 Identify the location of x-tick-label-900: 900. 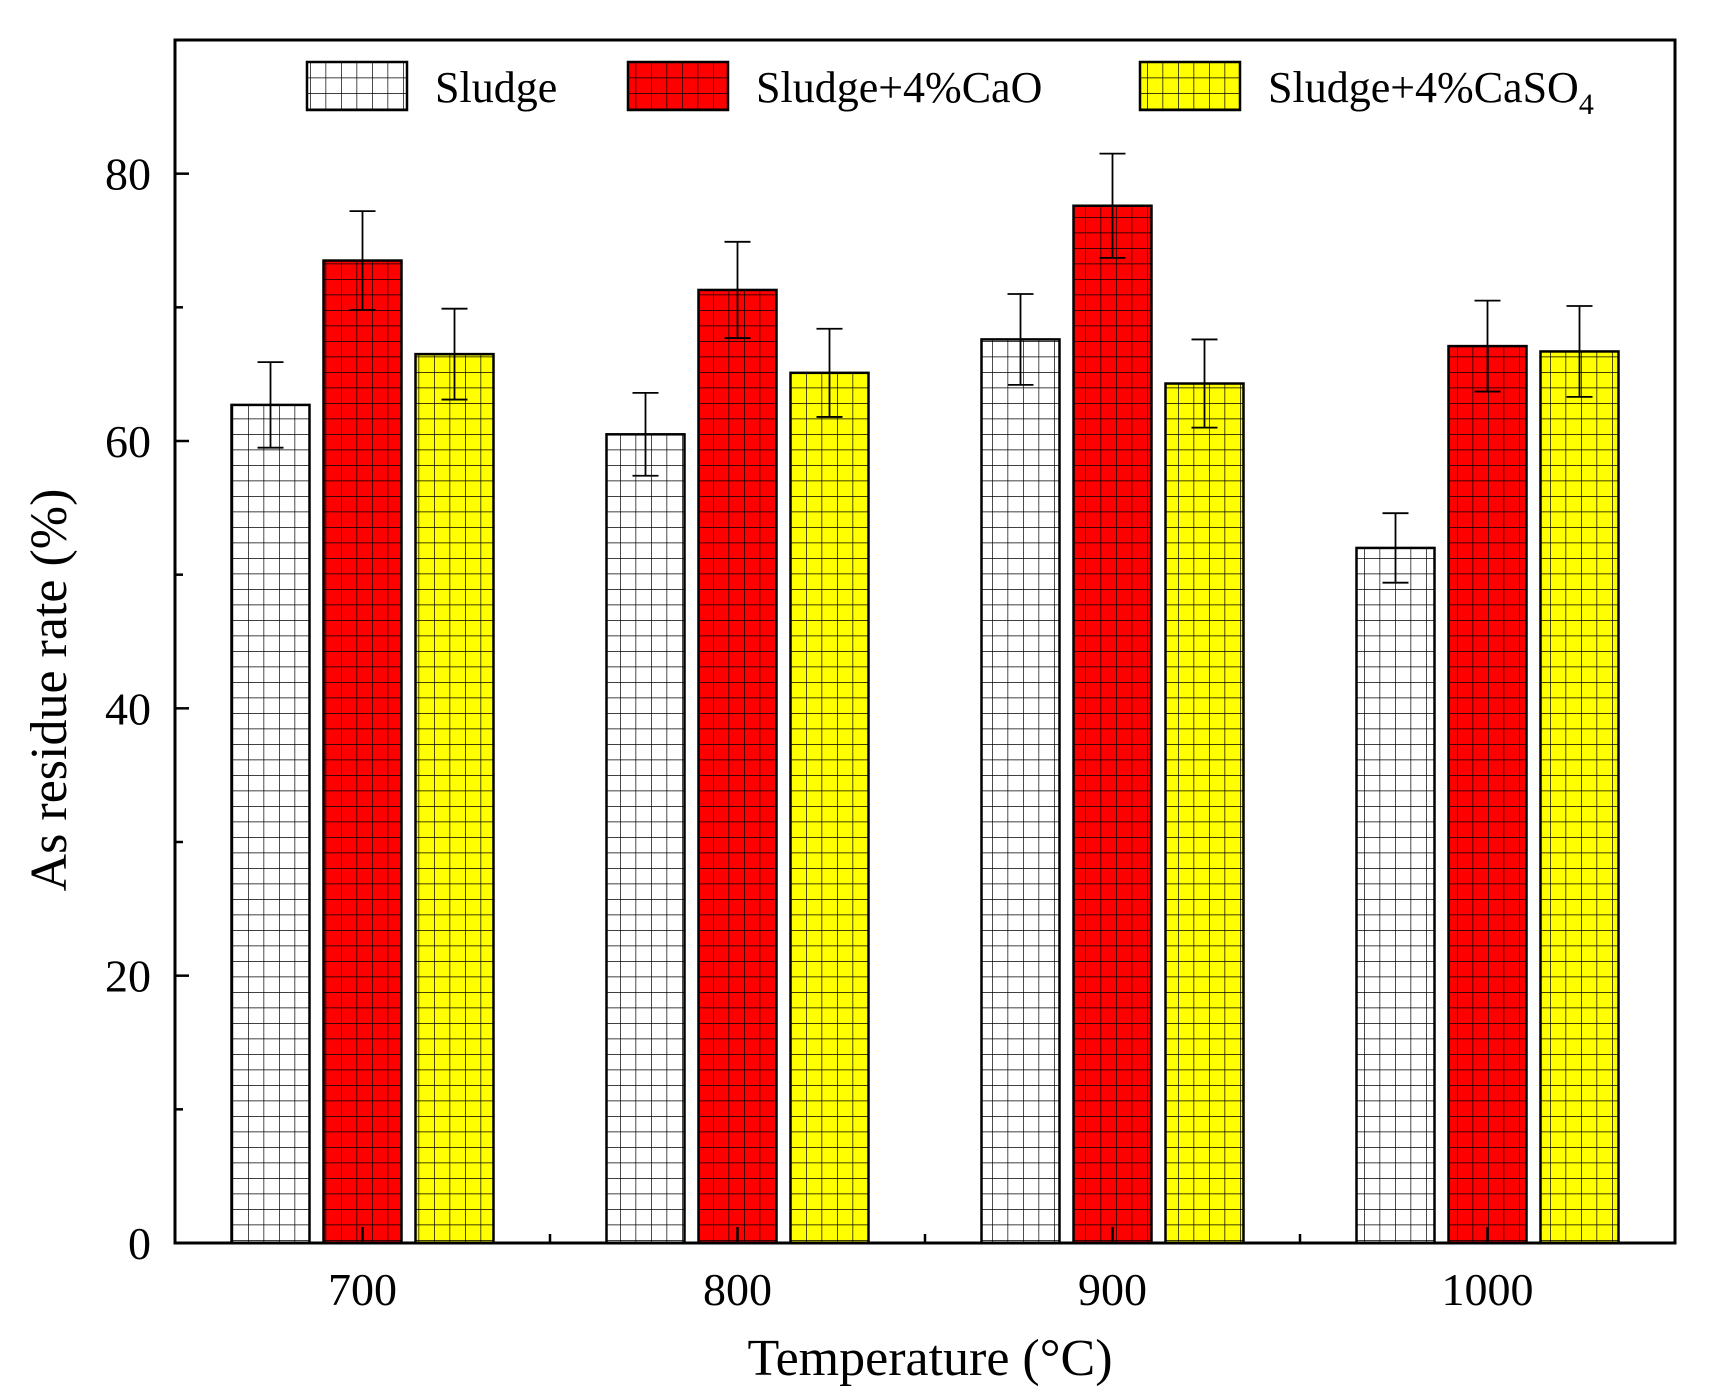
(1112, 1289).